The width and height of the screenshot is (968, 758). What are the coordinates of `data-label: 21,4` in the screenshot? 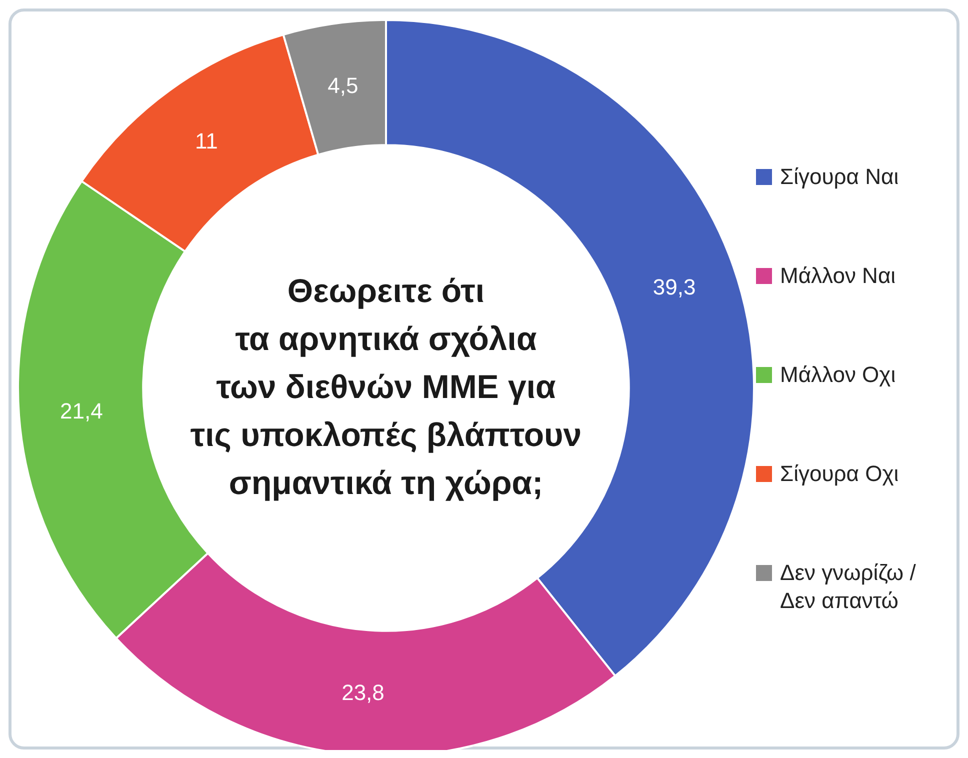 It's located at (81, 411).